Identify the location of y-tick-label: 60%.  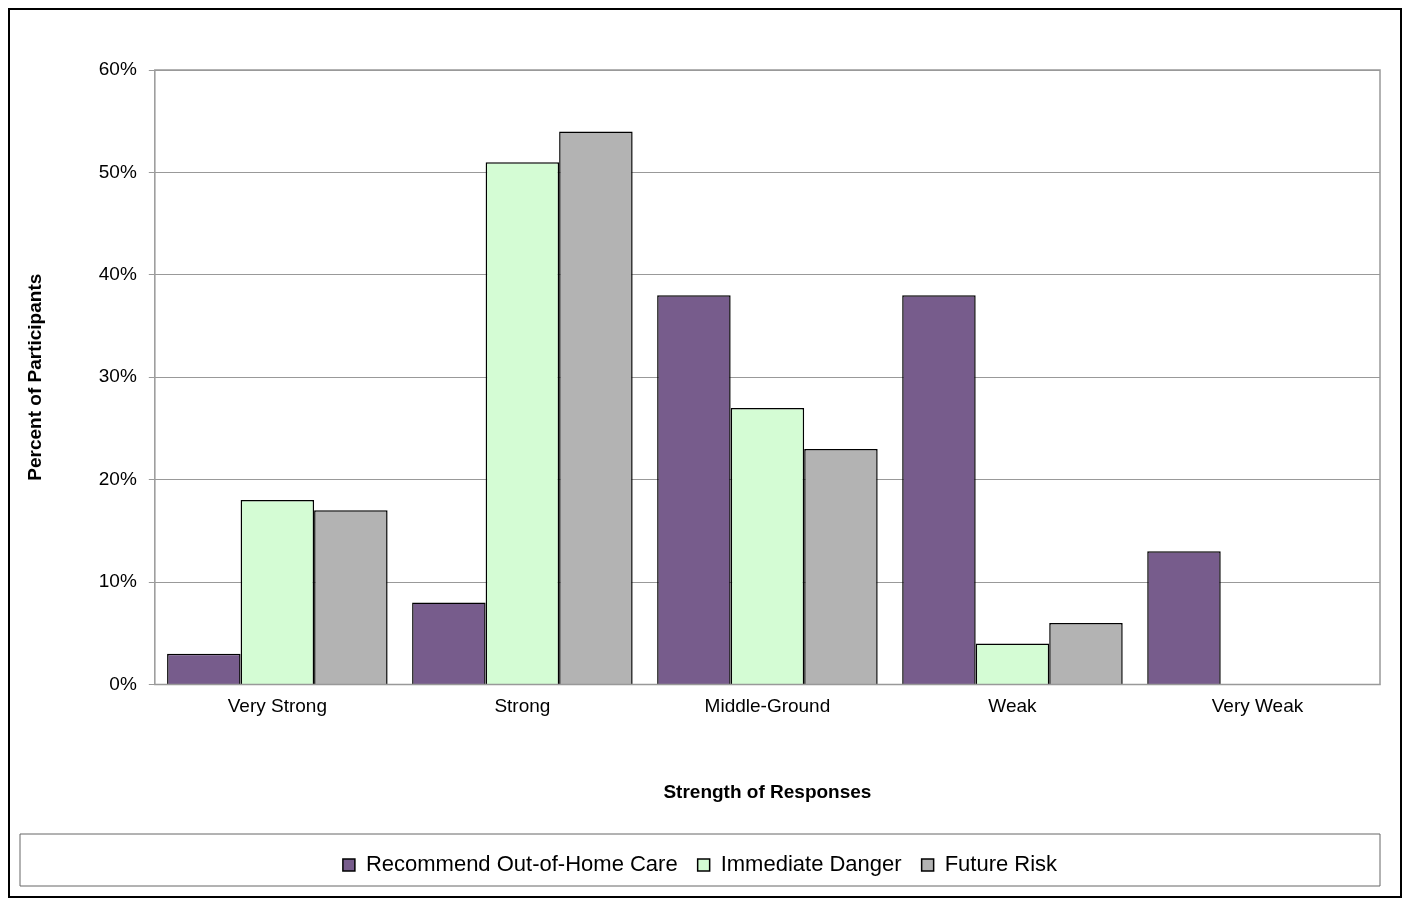
(117, 69).